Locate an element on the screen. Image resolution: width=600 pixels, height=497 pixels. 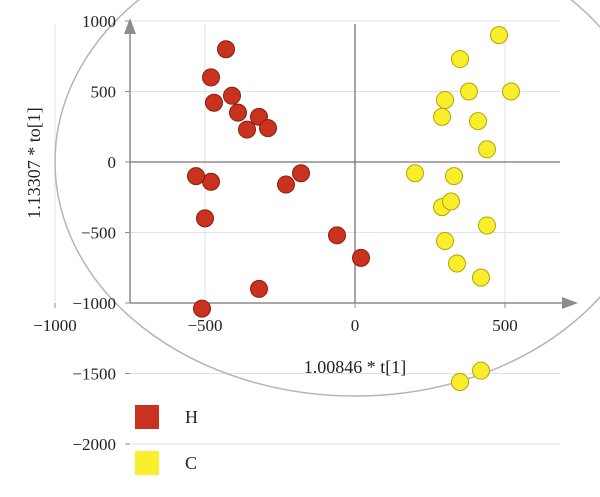
x-tick-label: 500 is located at coordinates (505, 325).